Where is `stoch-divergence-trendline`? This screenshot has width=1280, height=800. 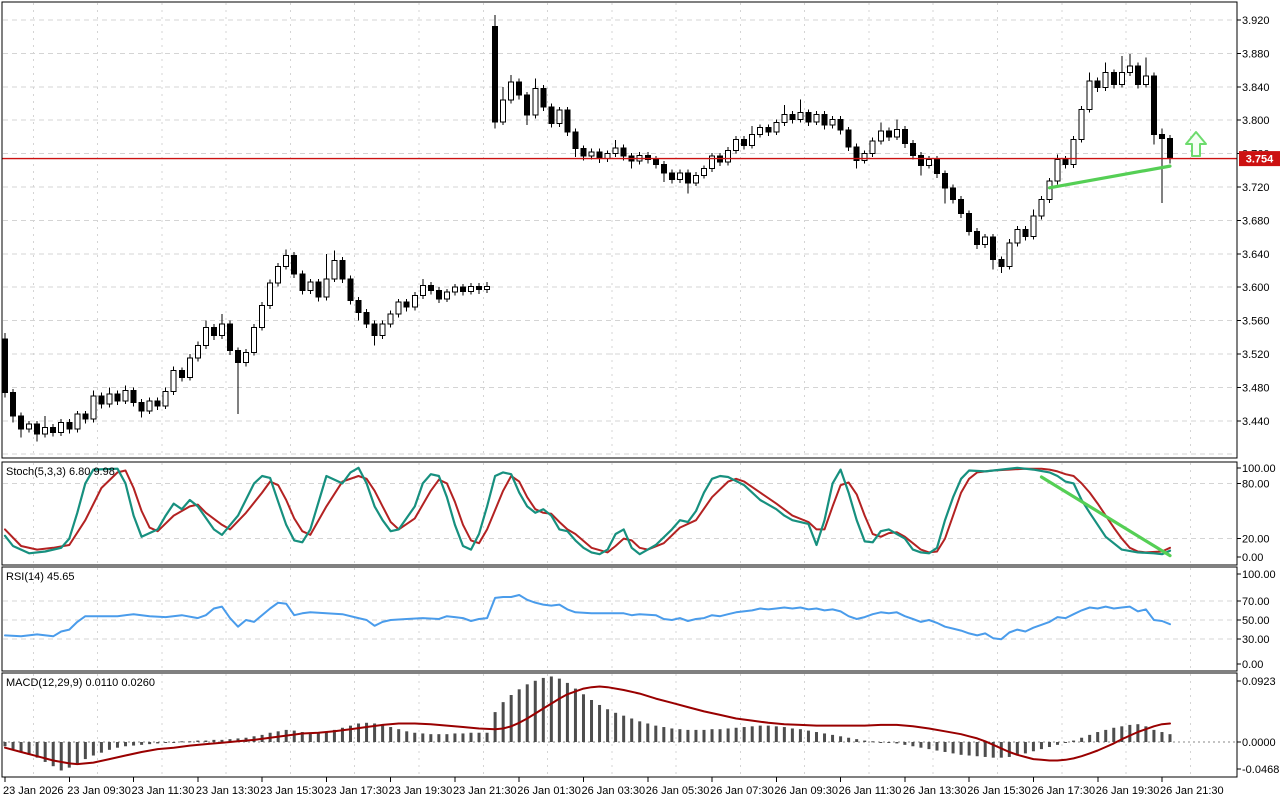
stoch-divergence-trendline is located at coordinates (1105, 516).